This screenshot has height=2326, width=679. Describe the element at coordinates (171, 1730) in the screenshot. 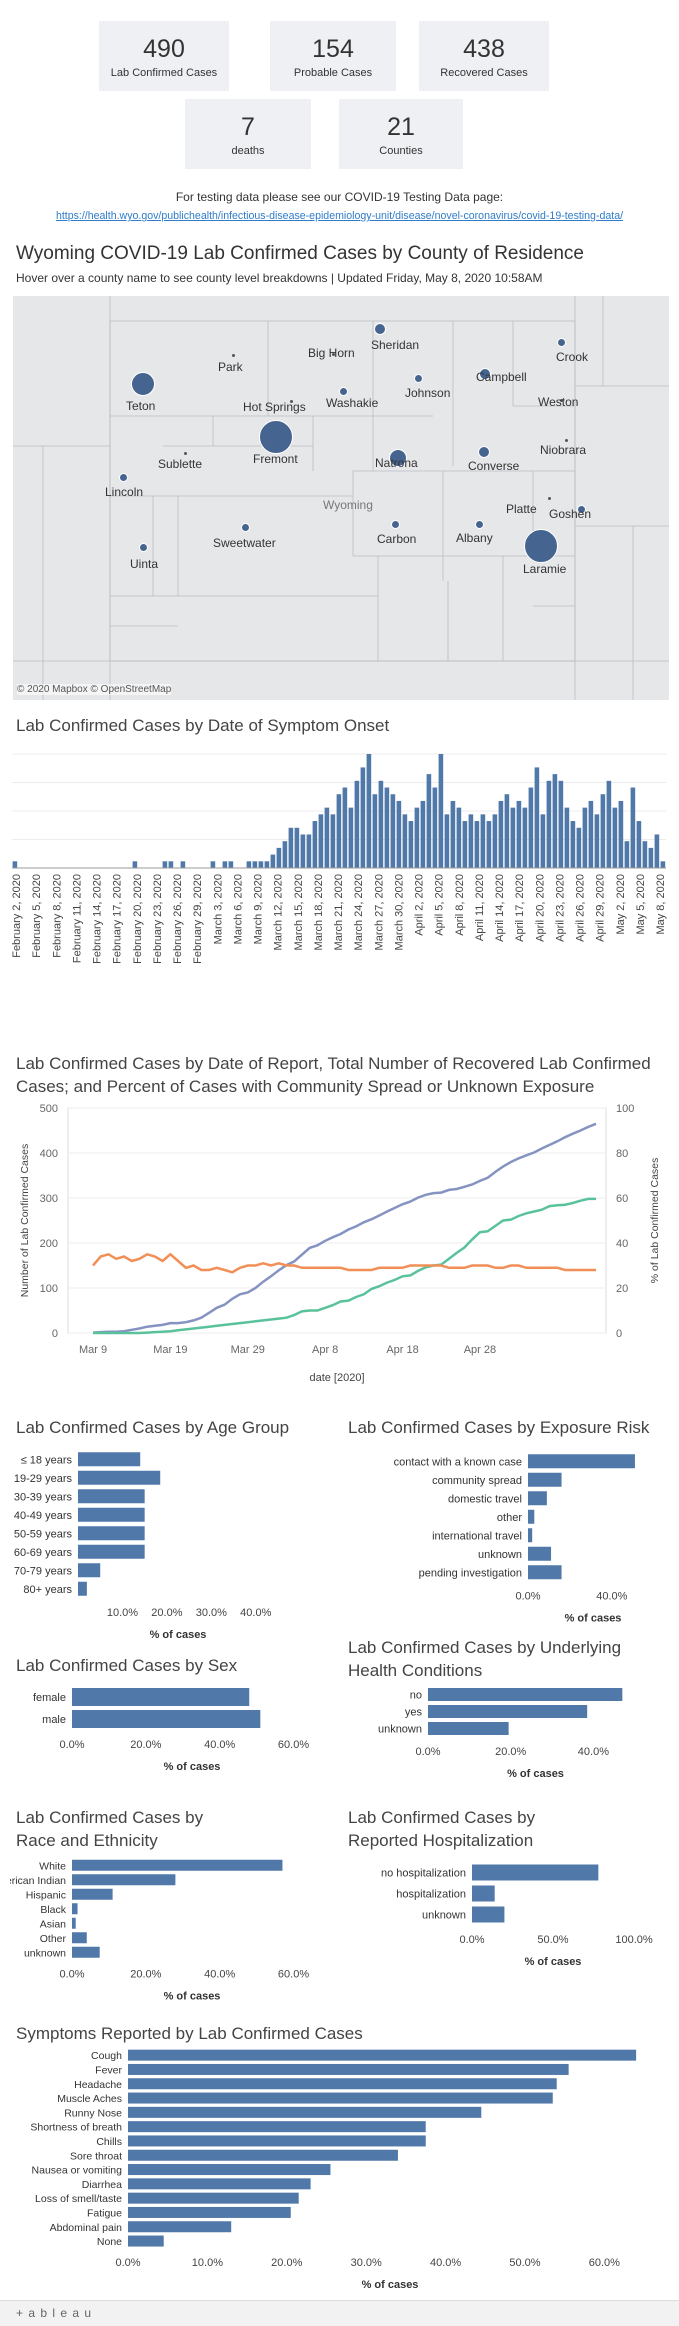

I see `sex-chart: female male 0.0% 20.0% 40.0% 60.0% % of cases` at that location.